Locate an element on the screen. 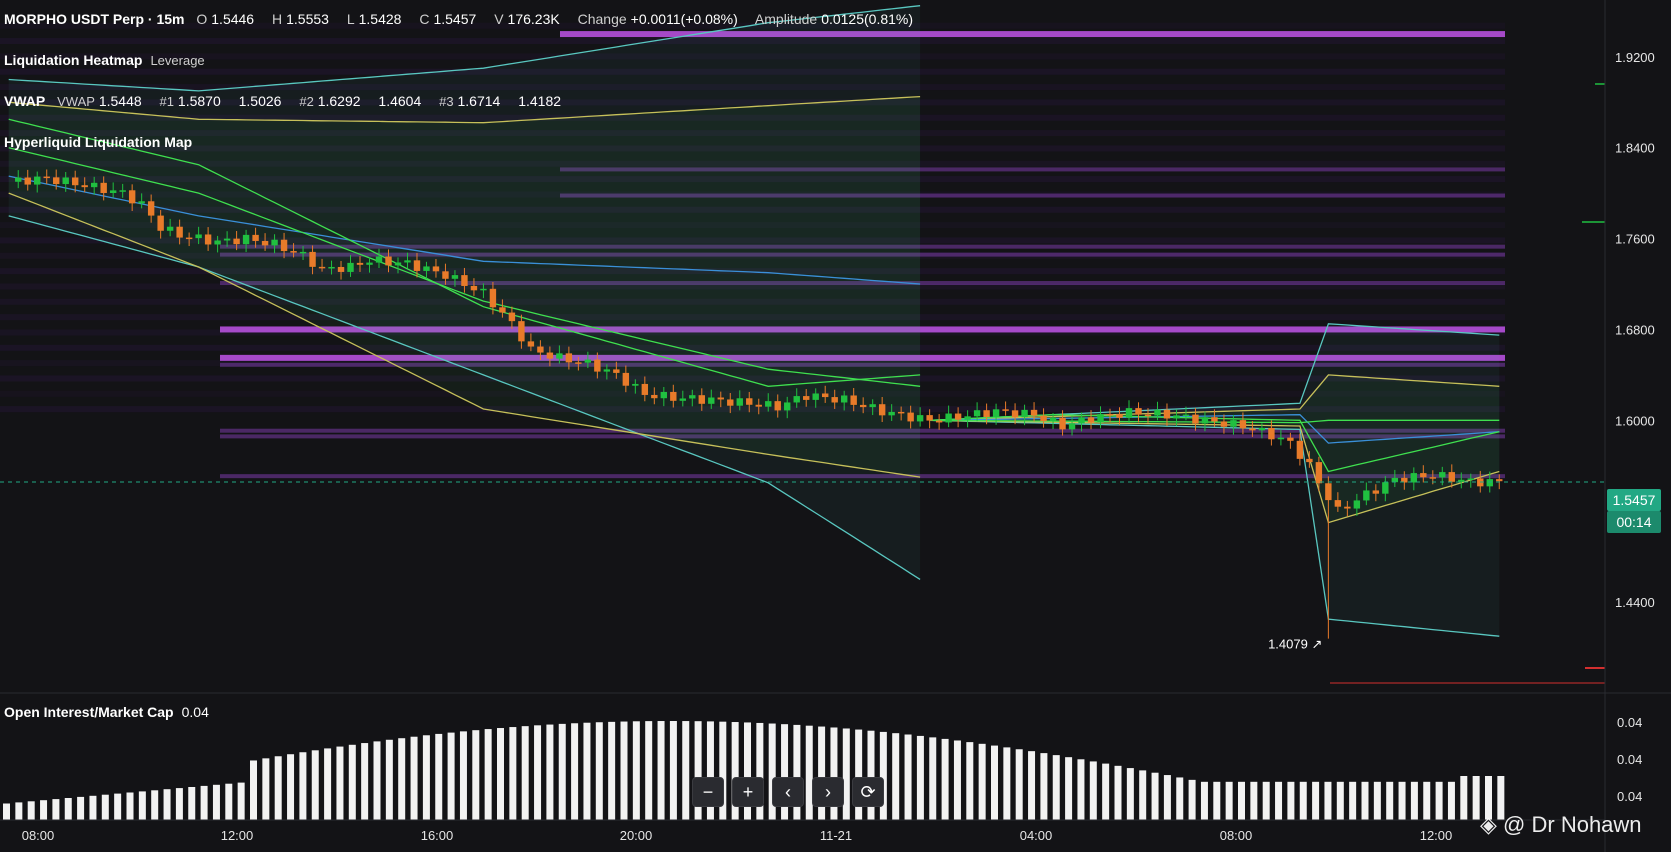 This screenshot has height=852, width=1671. hyperliquid-indicator-row: Hyperliquid Liquidation Map is located at coordinates (102, 142).